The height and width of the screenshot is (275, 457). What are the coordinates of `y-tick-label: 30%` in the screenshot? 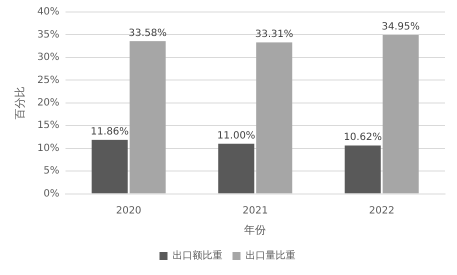 It's located at (48, 58).